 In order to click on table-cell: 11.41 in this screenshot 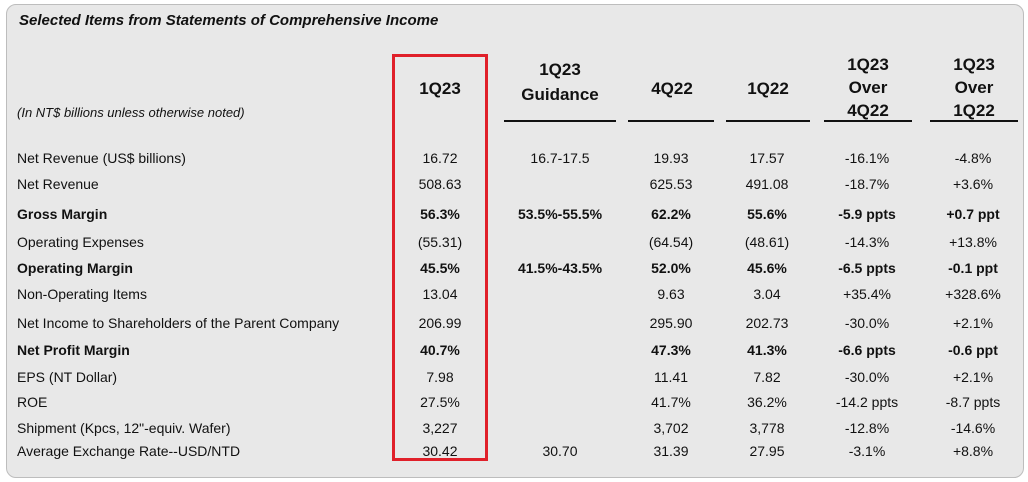, I will do `click(671, 377)`.